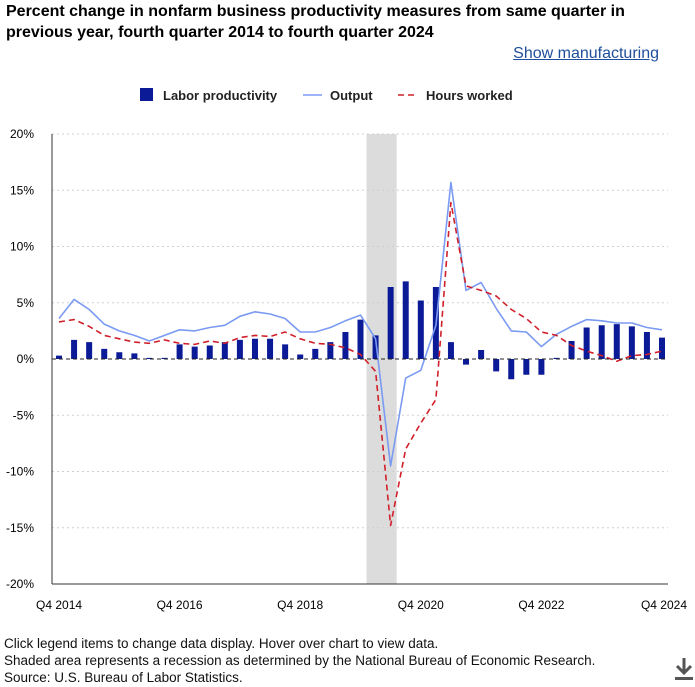 The width and height of the screenshot is (695, 687). I want to click on y-tick-label: 10%, so click(22, 247).